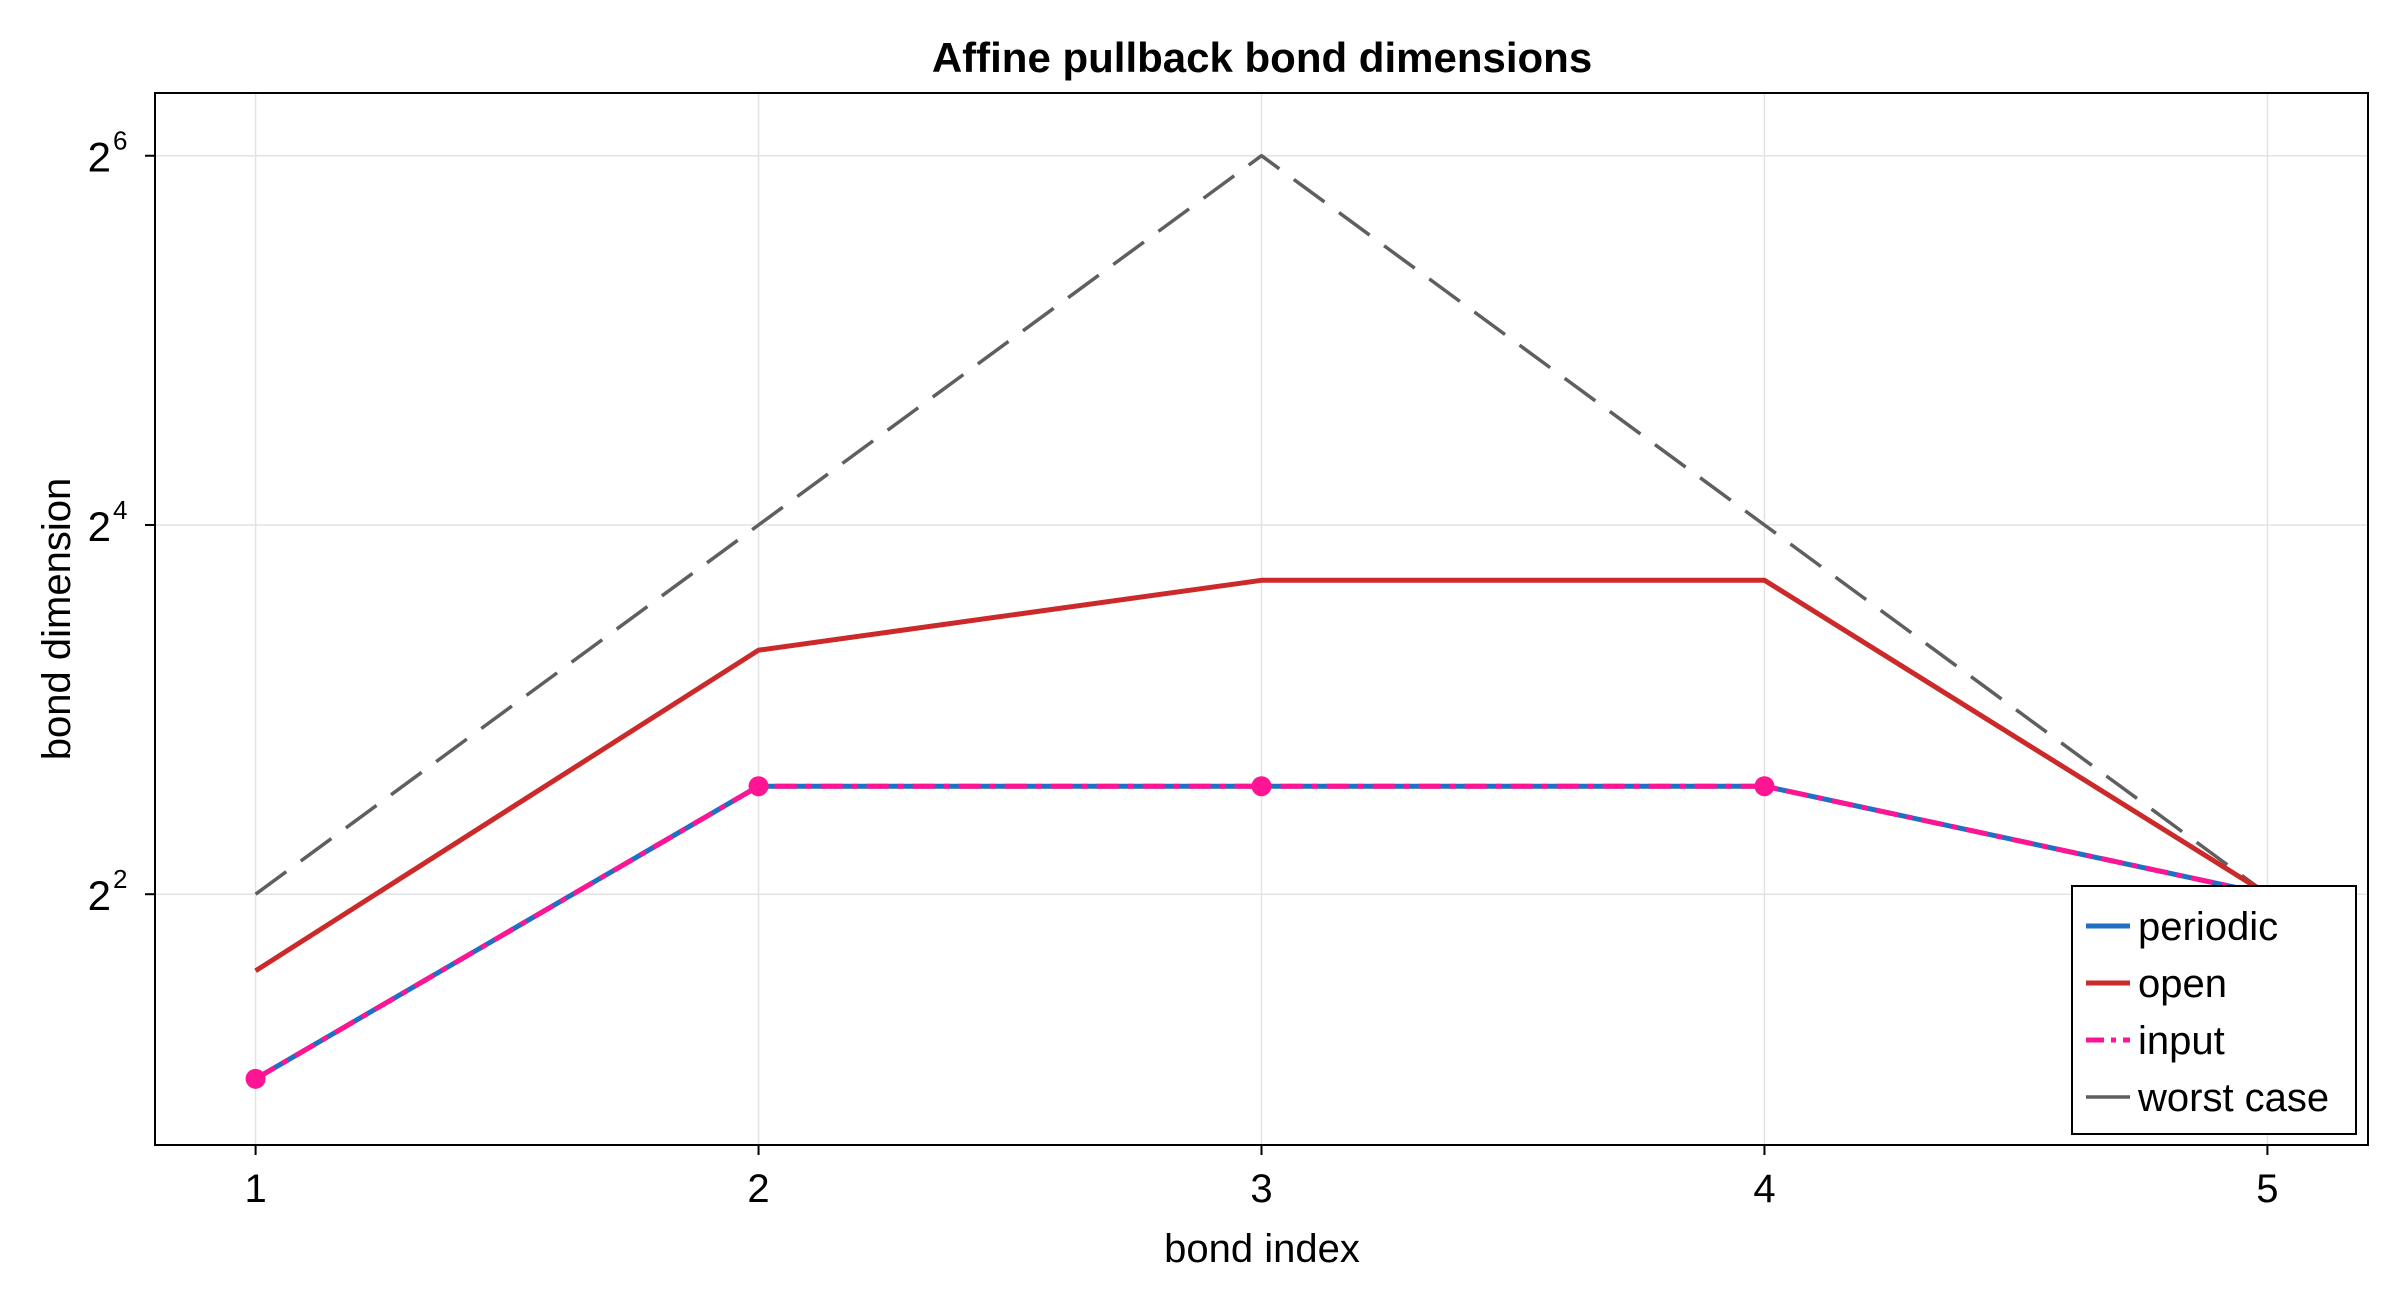 The width and height of the screenshot is (2400, 1300). Describe the element at coordinates (2267, 1189) in the screenshot. I see `x-tick-label: 5` at that location.